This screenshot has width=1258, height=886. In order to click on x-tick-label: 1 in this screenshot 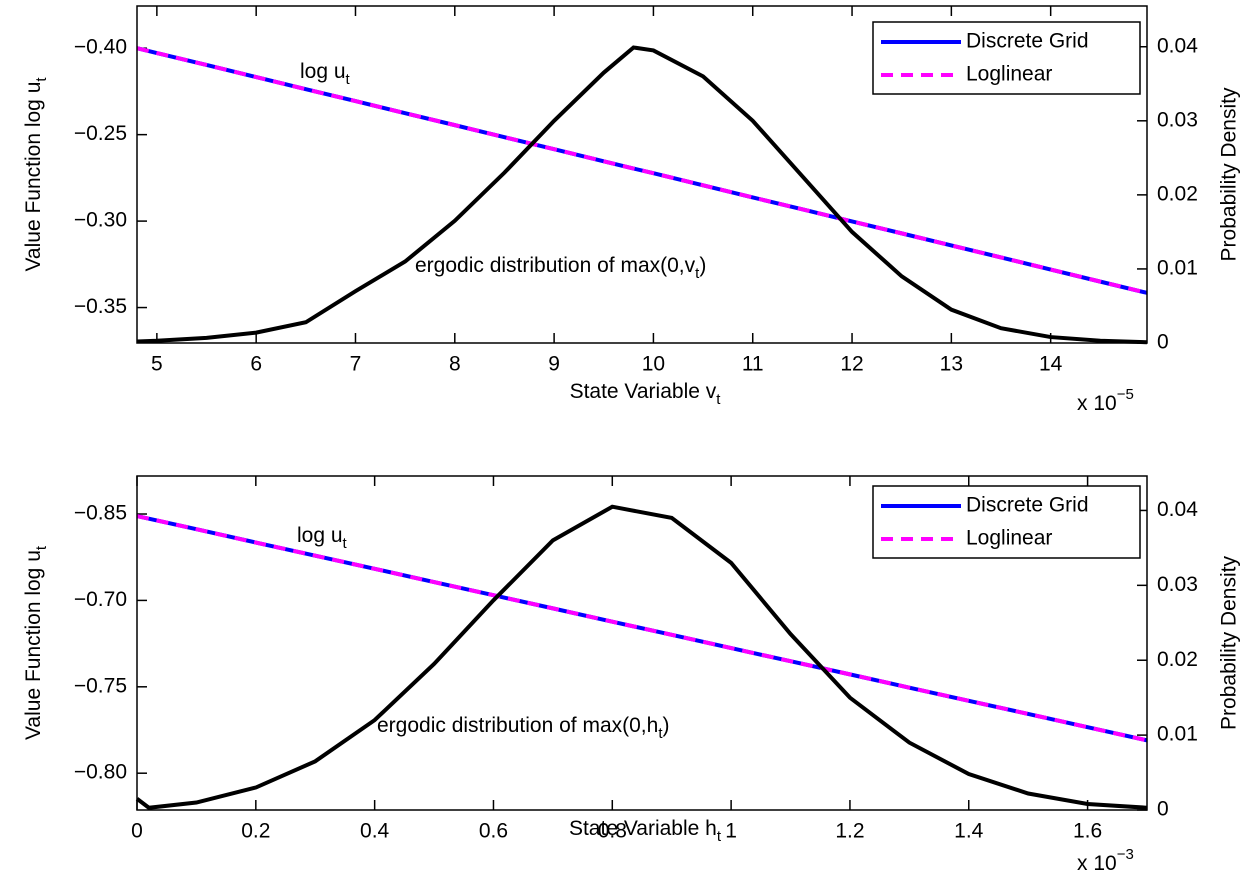, I will do `click(731, 831)`.